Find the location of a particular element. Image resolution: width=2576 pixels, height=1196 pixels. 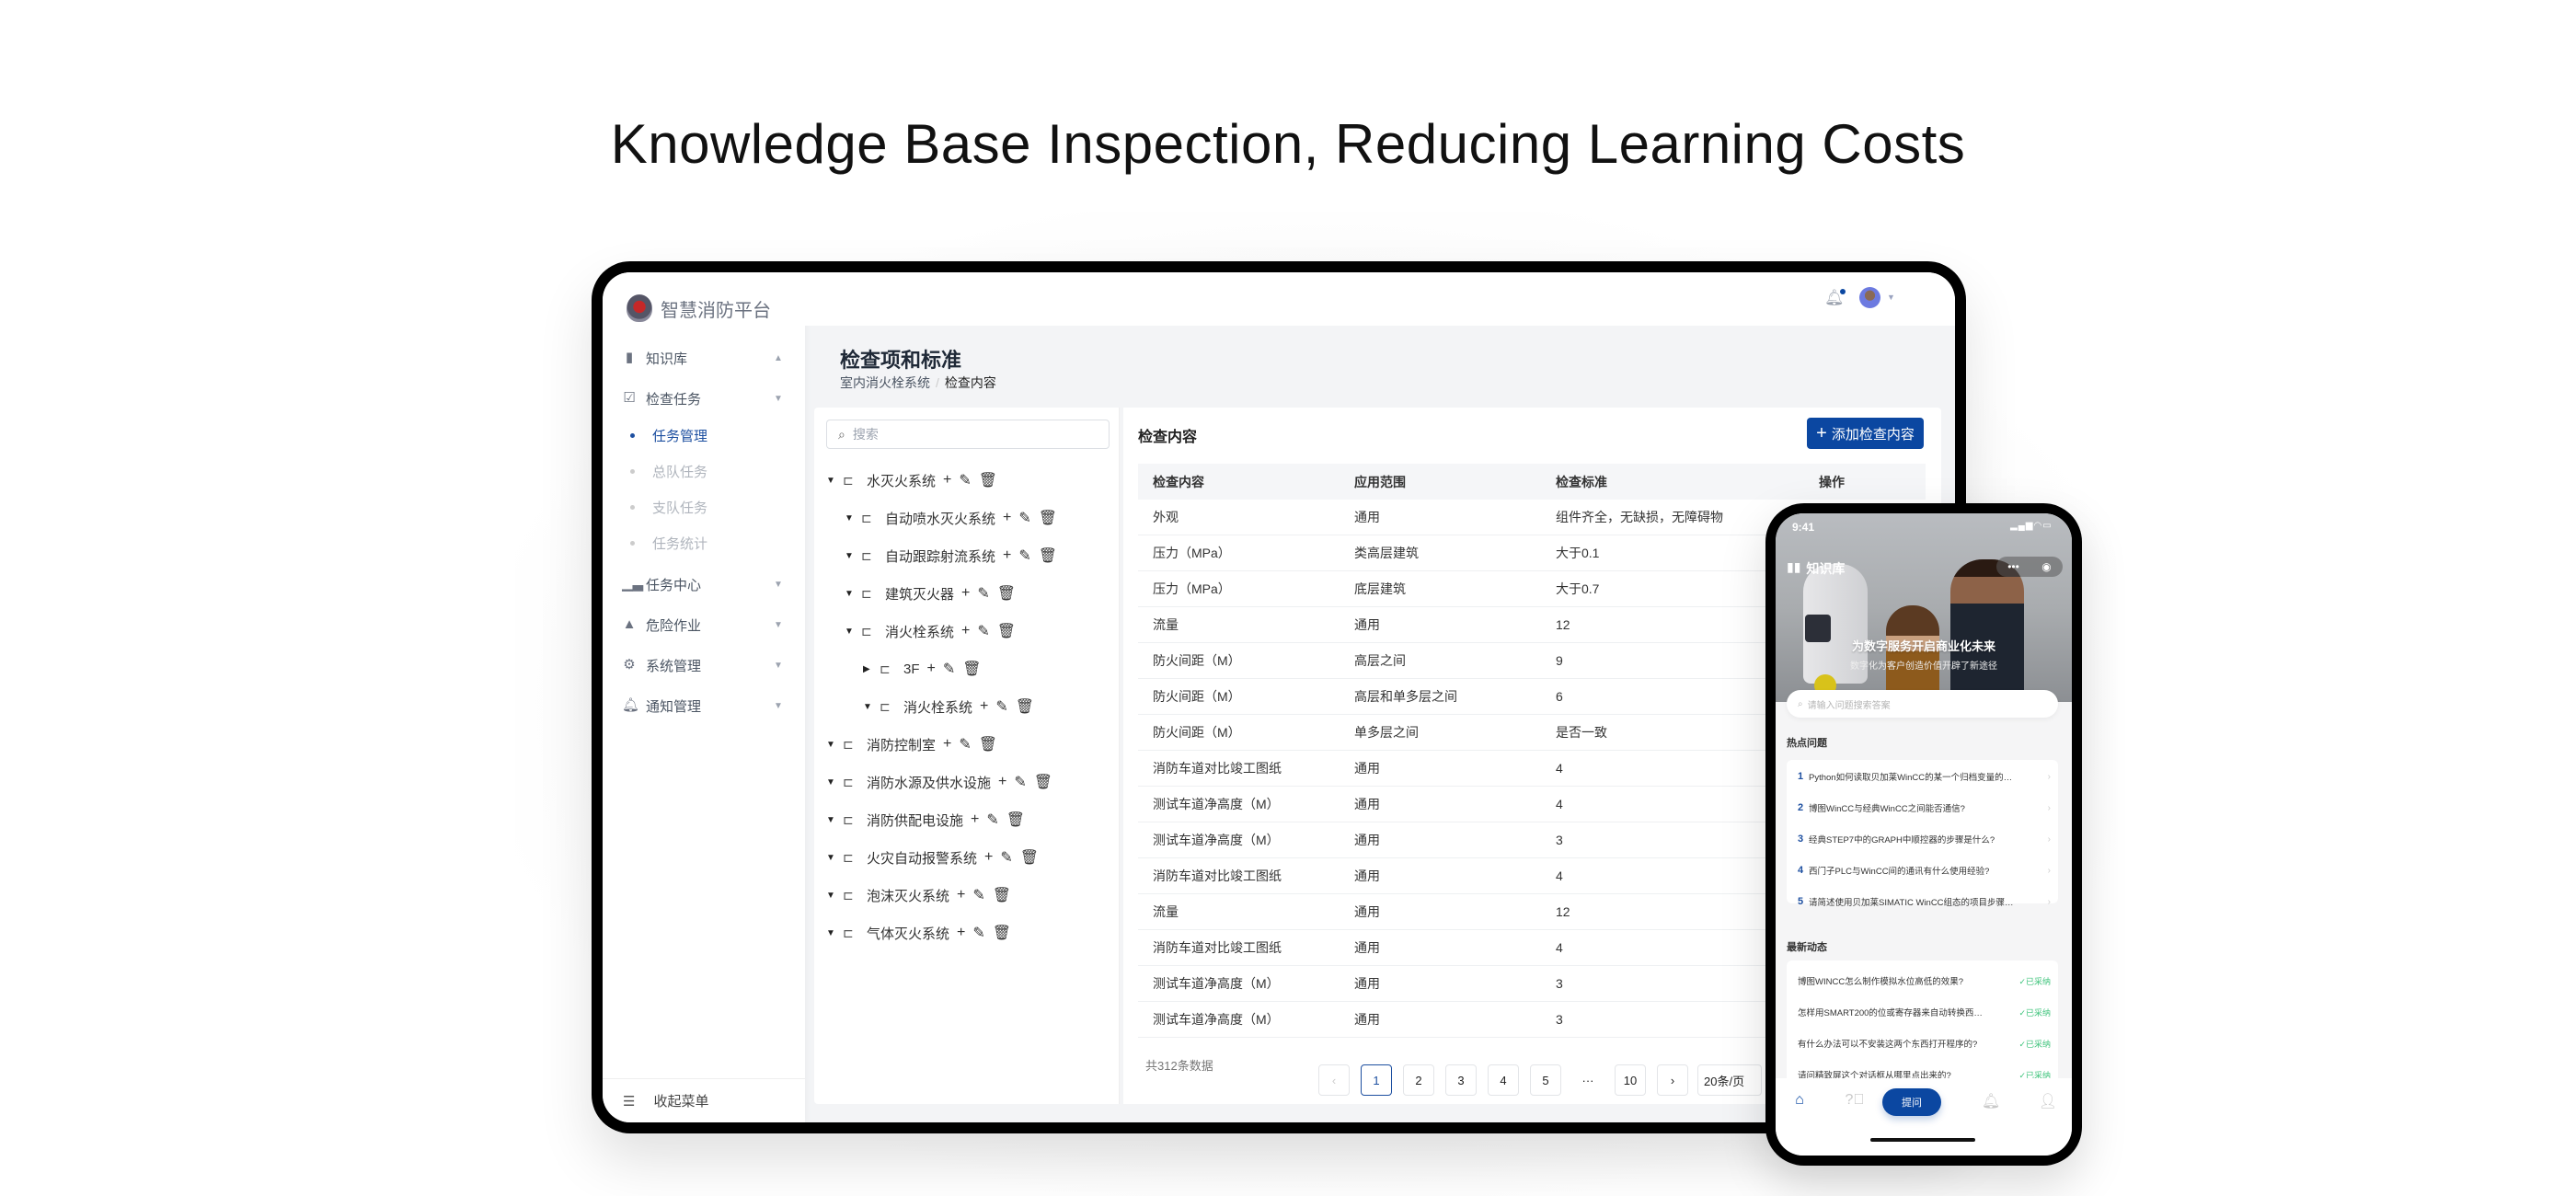

hot-question-item: 5 请简述使用贝加莱SIMATIC WinCC组态的项目步骤… › is located at coordinates (1924, 901).